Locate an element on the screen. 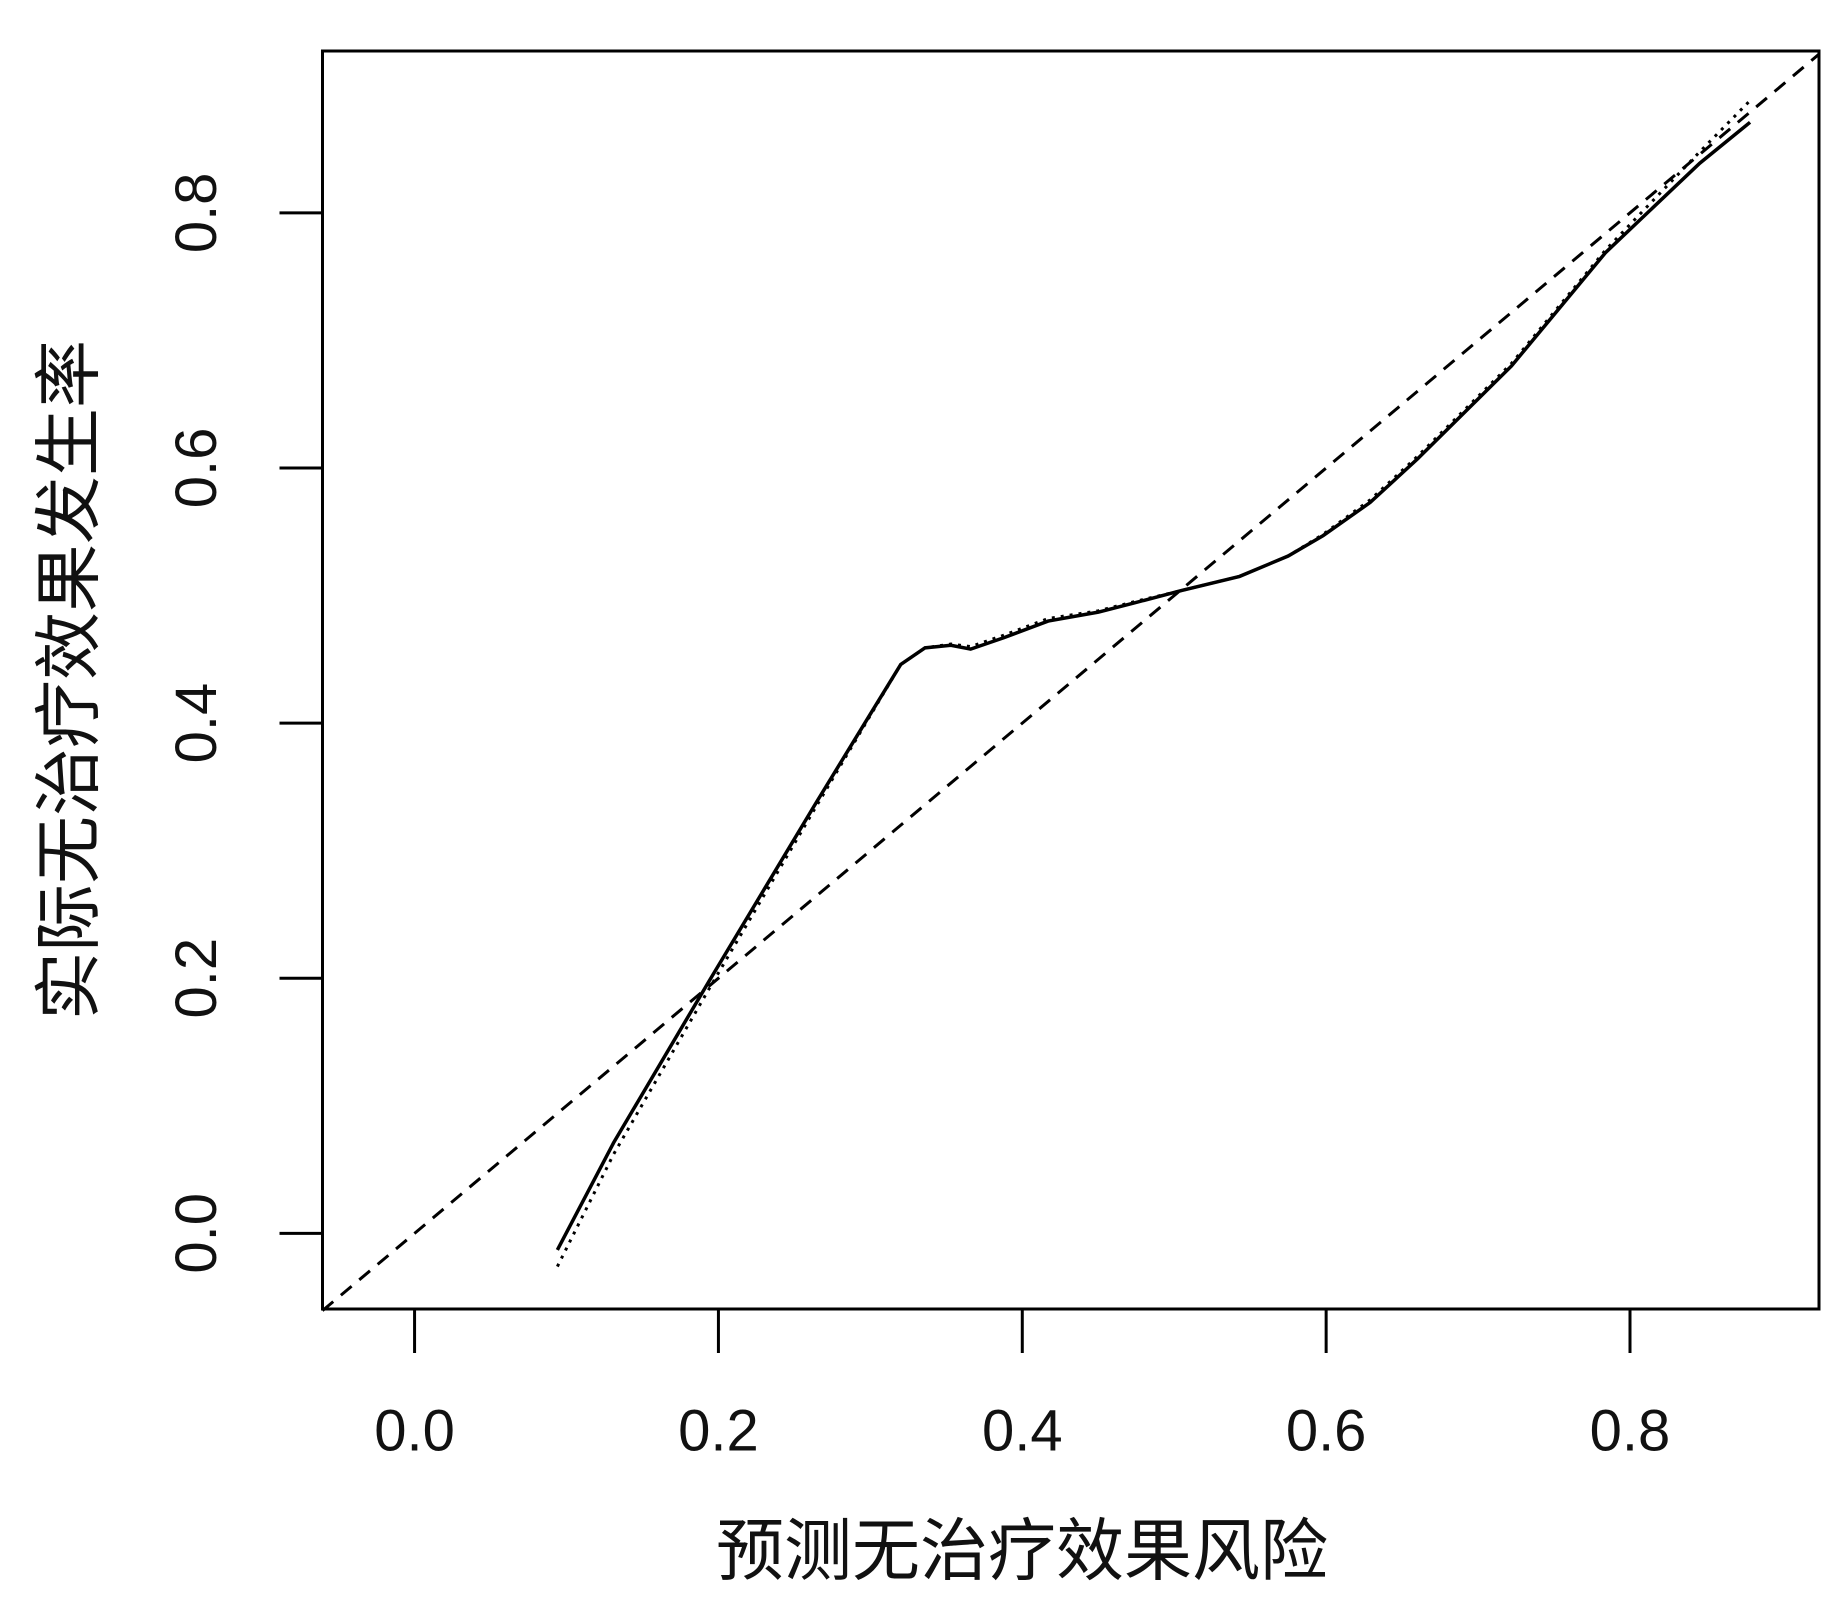  y-tick-label: 0.4 is located at coordinates (196, 723).